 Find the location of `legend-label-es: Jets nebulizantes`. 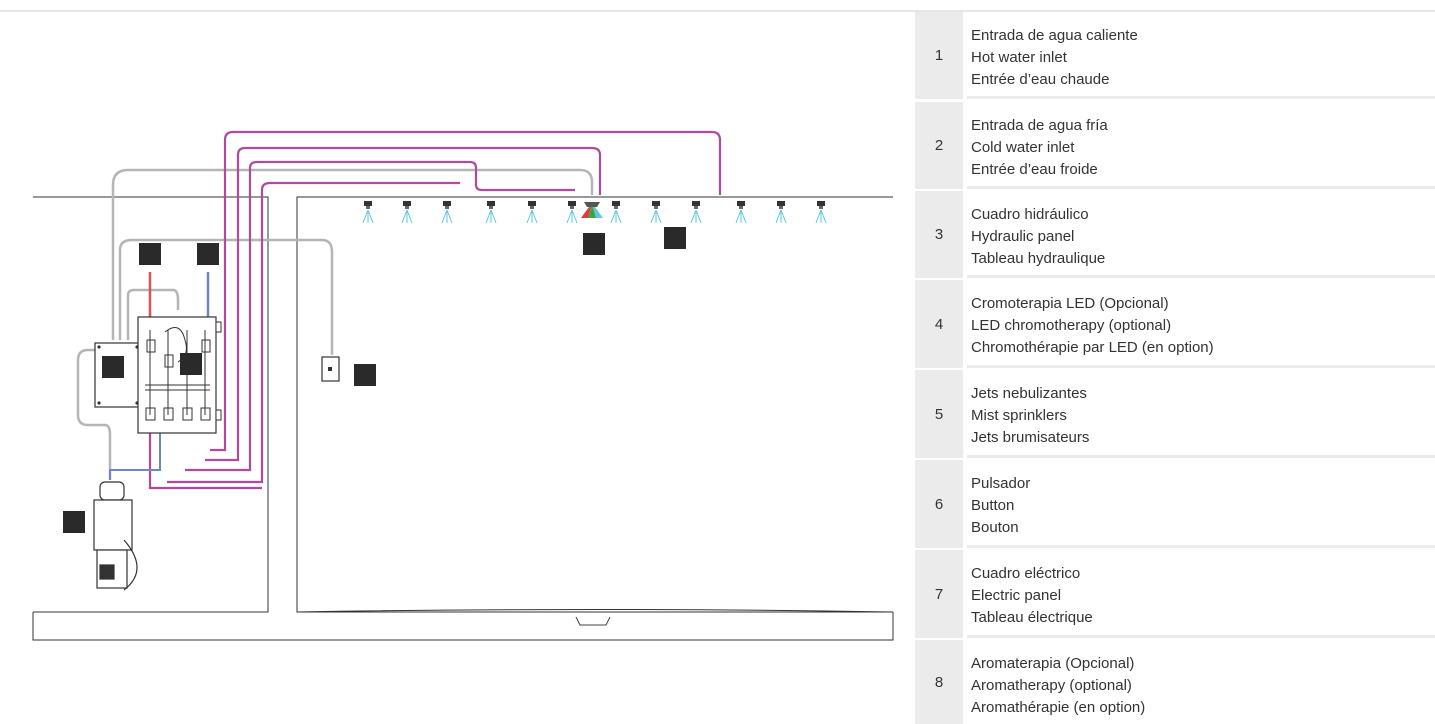

legend-label-es: Jets nebulizantes is located at coordinates (1029, 393).